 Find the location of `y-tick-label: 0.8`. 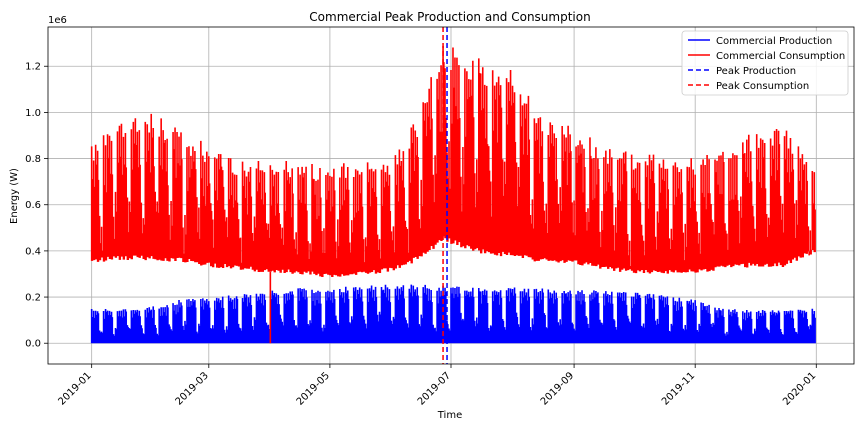

y-tick-label: 0.8 is located at coordinates (33, 159).